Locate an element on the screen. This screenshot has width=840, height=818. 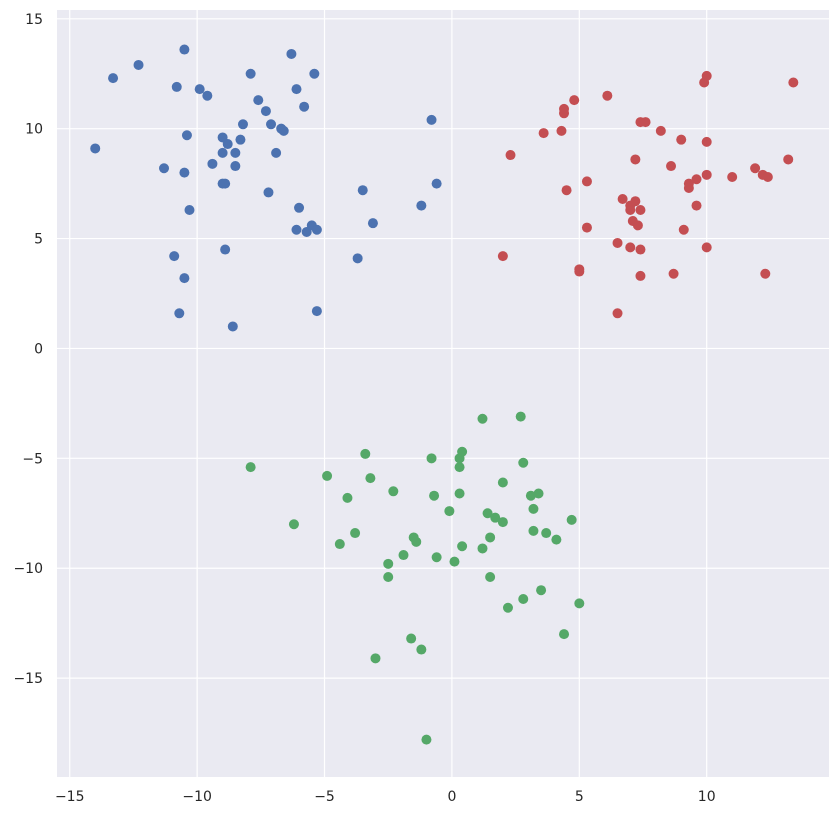
y-tick-label: 0 is located at coordinates (38, 349).